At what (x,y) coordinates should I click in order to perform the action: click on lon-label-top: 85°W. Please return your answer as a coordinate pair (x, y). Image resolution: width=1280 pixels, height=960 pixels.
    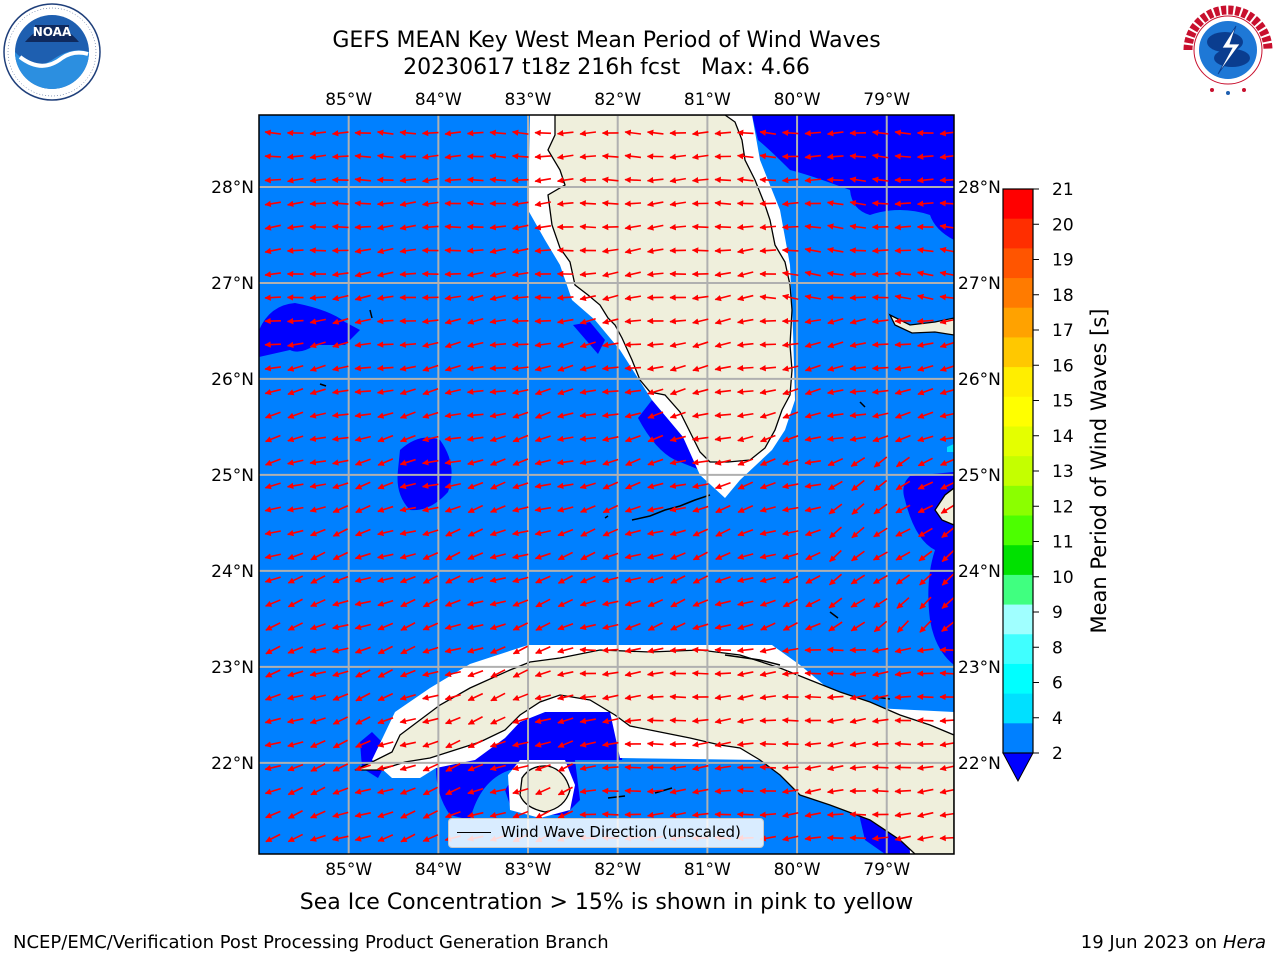
    Looking at the image, I should click on (348, 100).